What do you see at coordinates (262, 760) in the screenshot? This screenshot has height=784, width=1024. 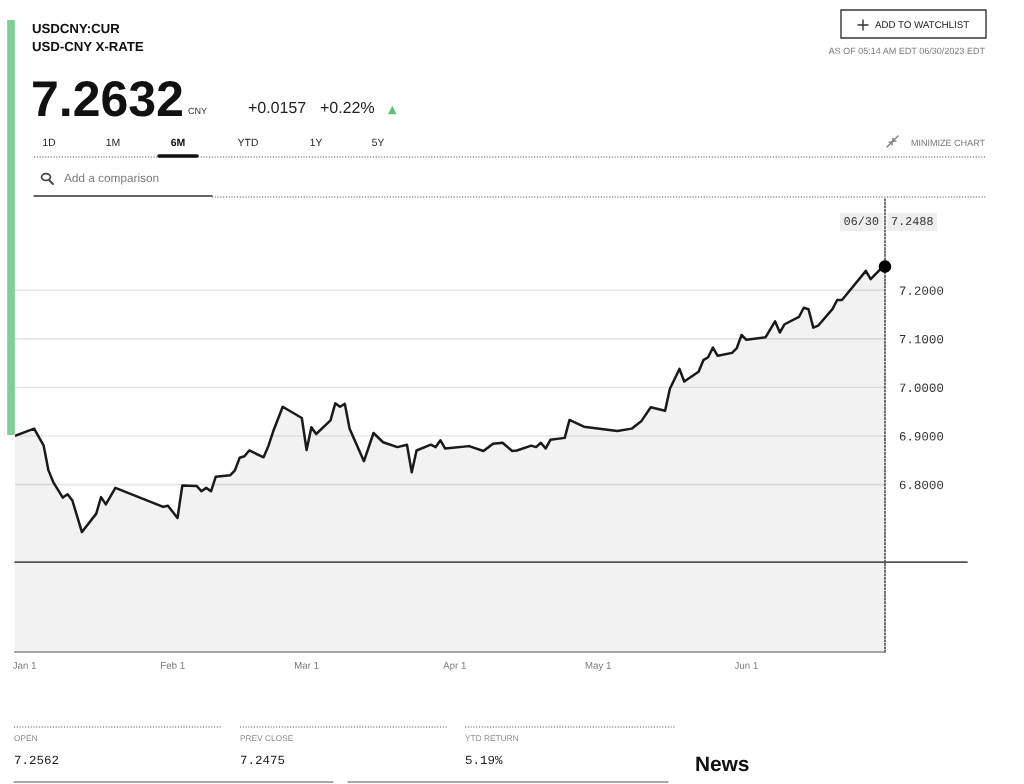 I see `text: 7.2475` at bounding box center [262, 760].